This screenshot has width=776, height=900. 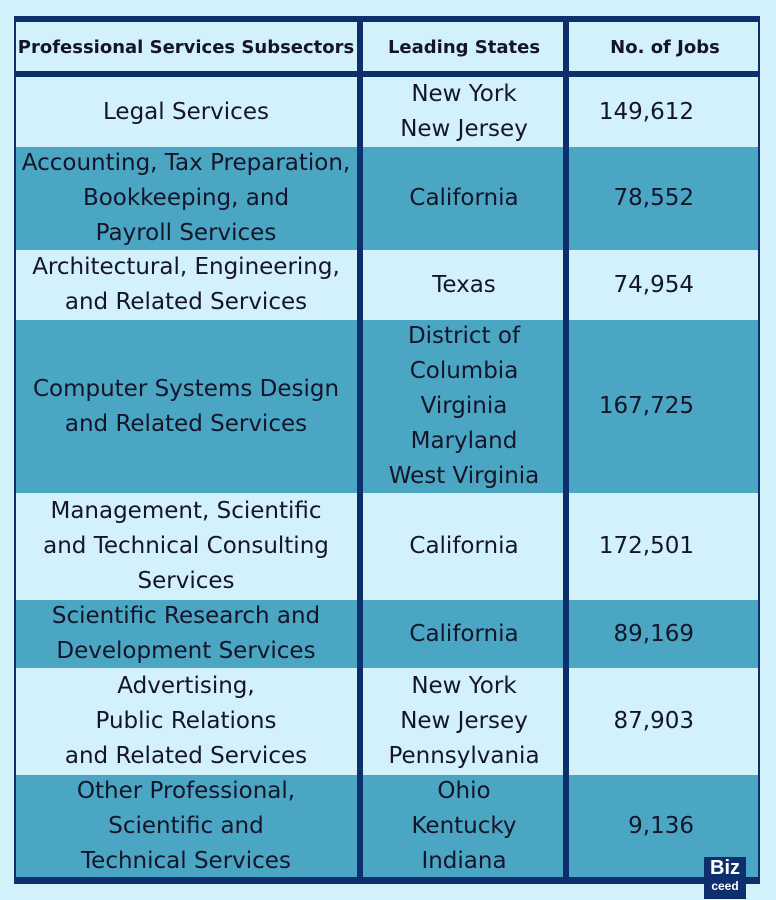 I want to click on cell-line: Bookkeeping, and, so click(x=186, y=198).